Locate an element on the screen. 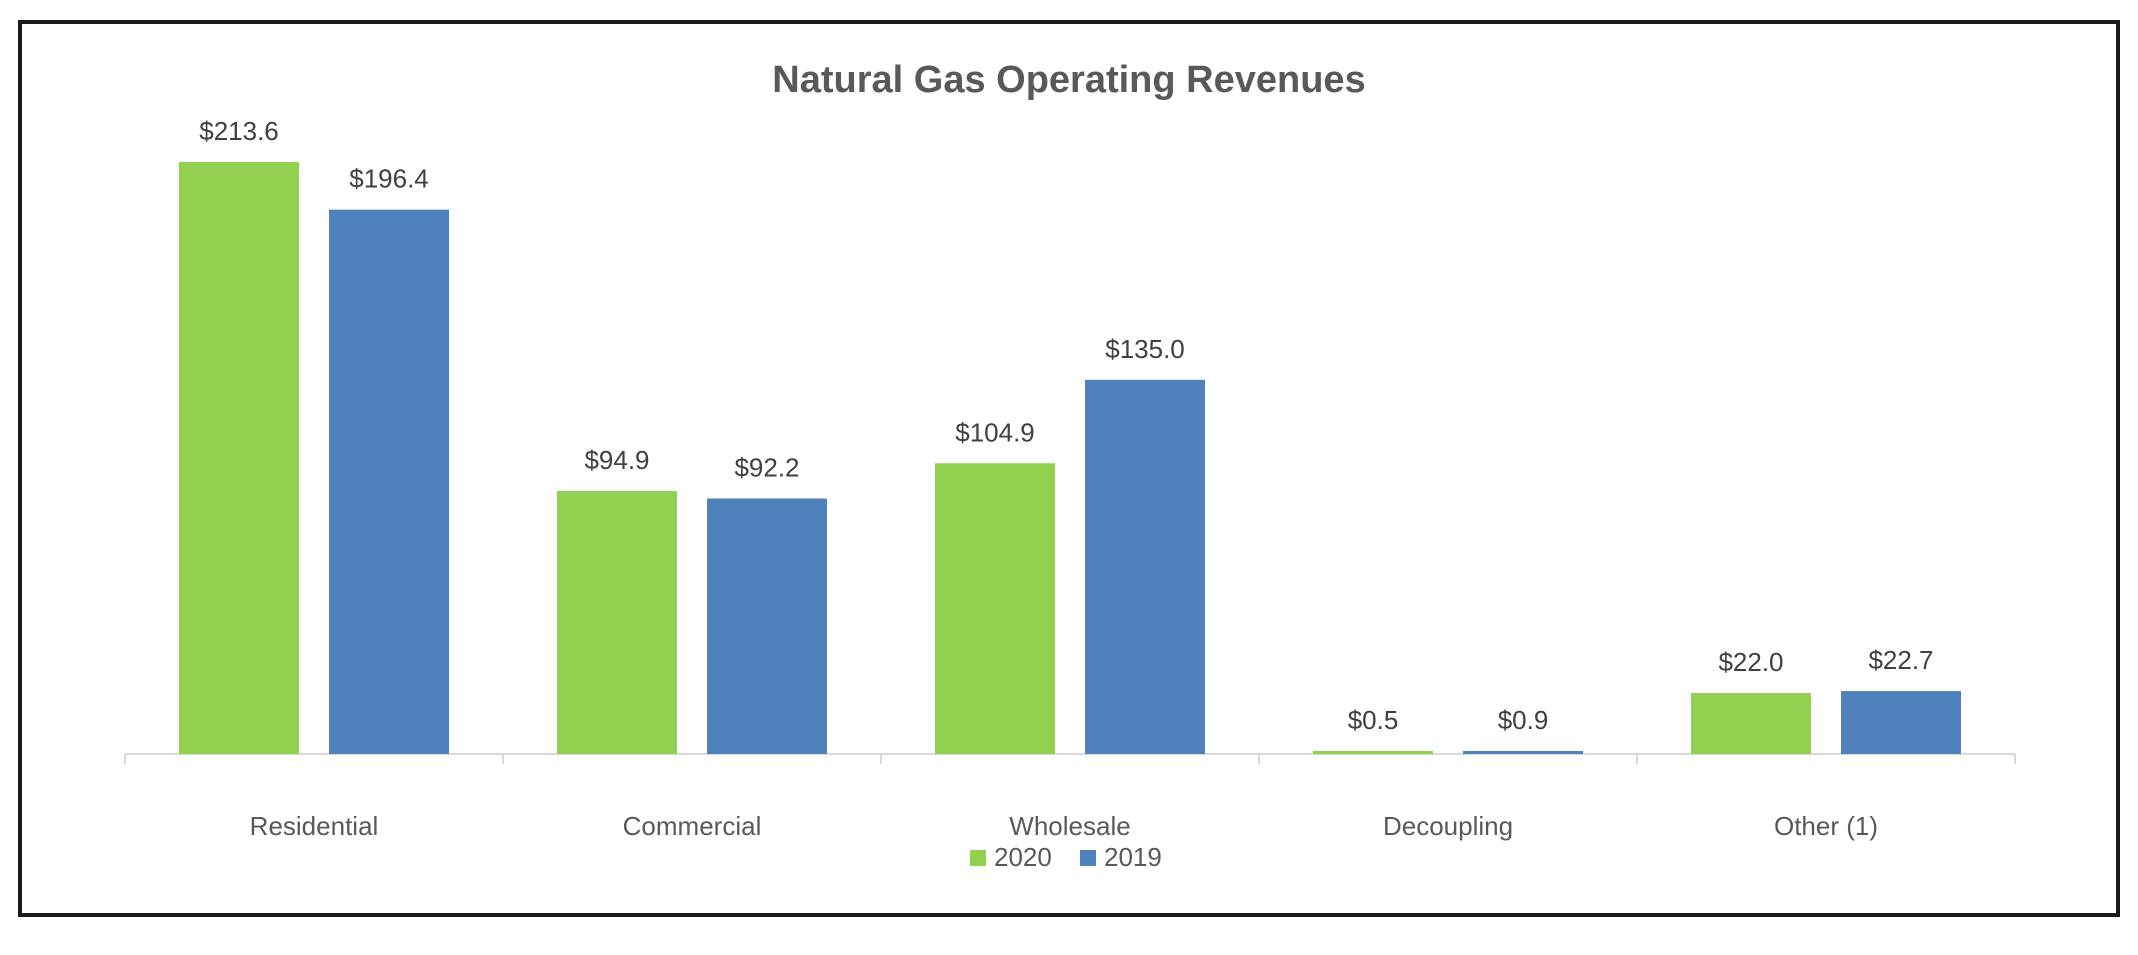 This screenshot has width=2138, height=955. category-label-decoupling: Decoupling is located at coordinates (1448, 826).